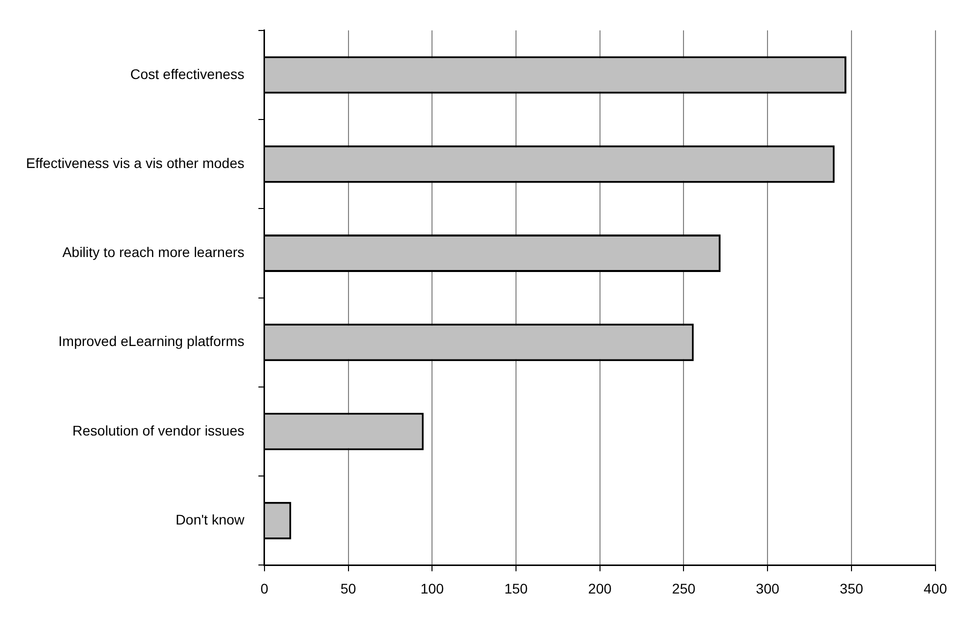 The width and height of the screenshot is (965, 620). I want to click on x-tick-label: 250, so click(684, 588).